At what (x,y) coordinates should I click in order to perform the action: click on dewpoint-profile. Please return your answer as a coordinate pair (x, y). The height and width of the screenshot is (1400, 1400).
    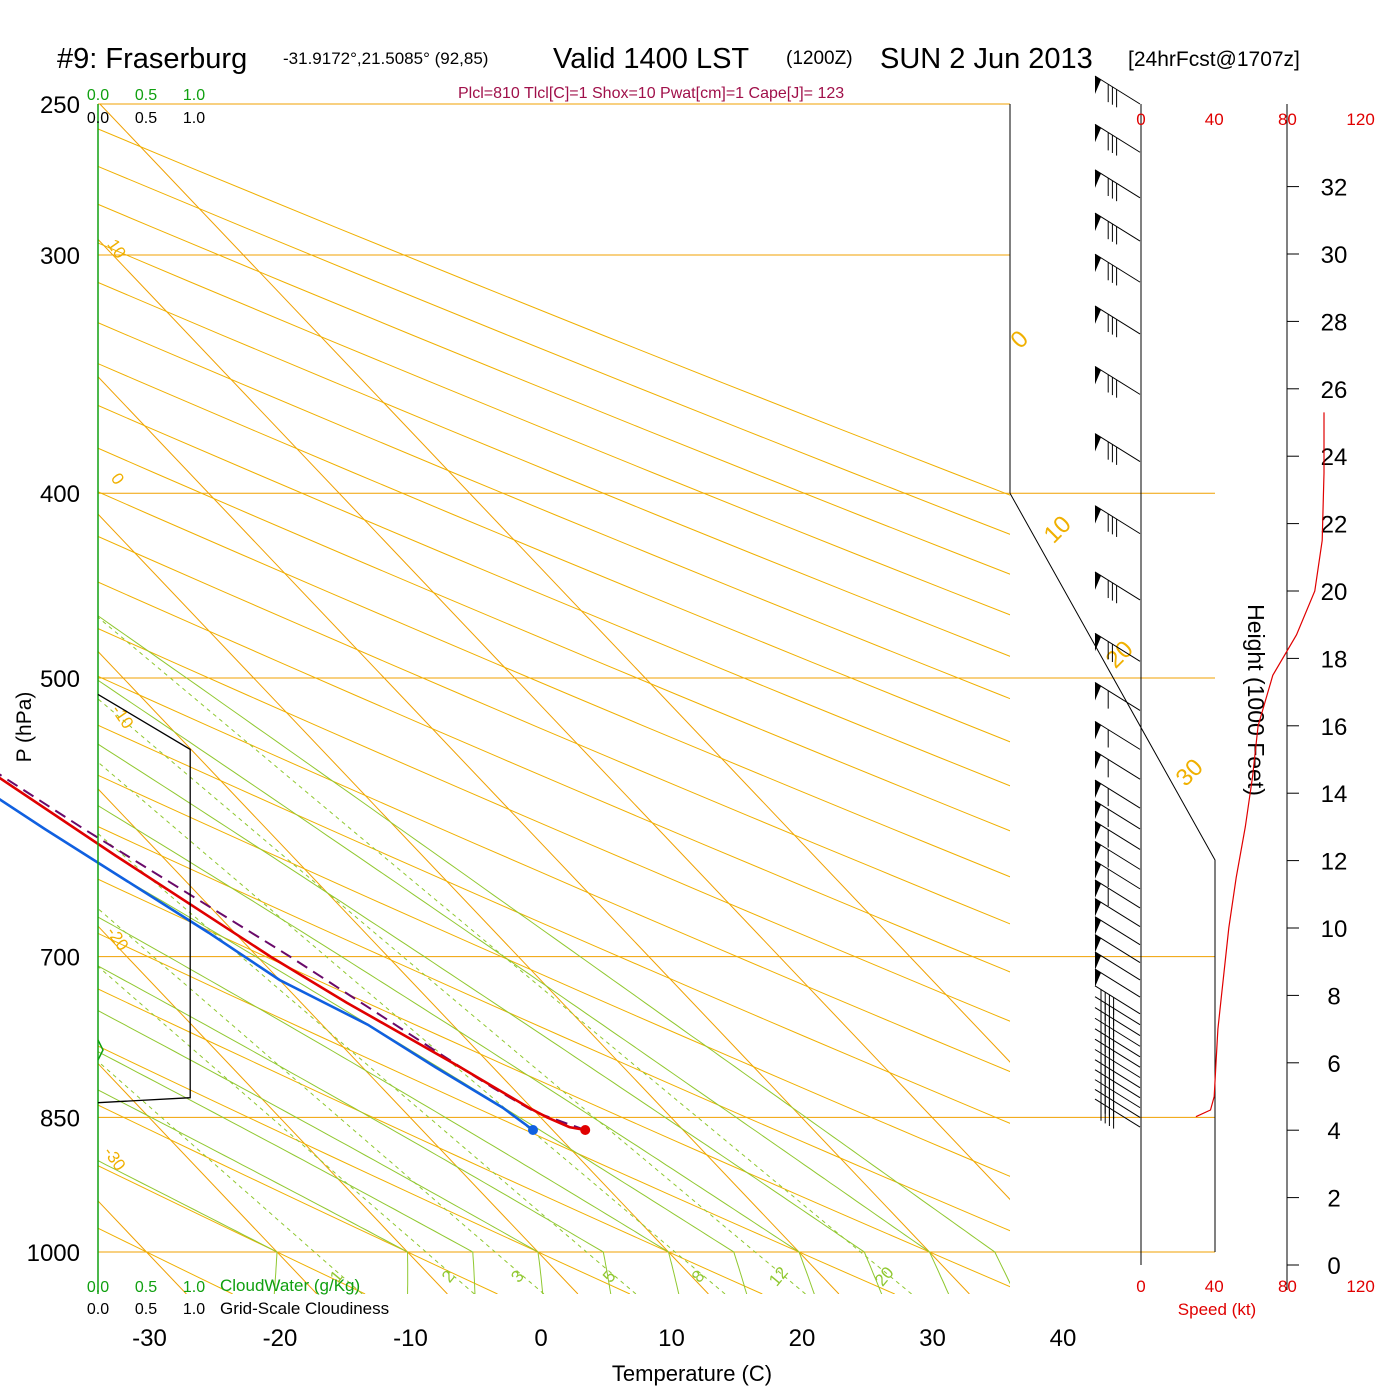
    Looking at the image, I should click on (267, 964).